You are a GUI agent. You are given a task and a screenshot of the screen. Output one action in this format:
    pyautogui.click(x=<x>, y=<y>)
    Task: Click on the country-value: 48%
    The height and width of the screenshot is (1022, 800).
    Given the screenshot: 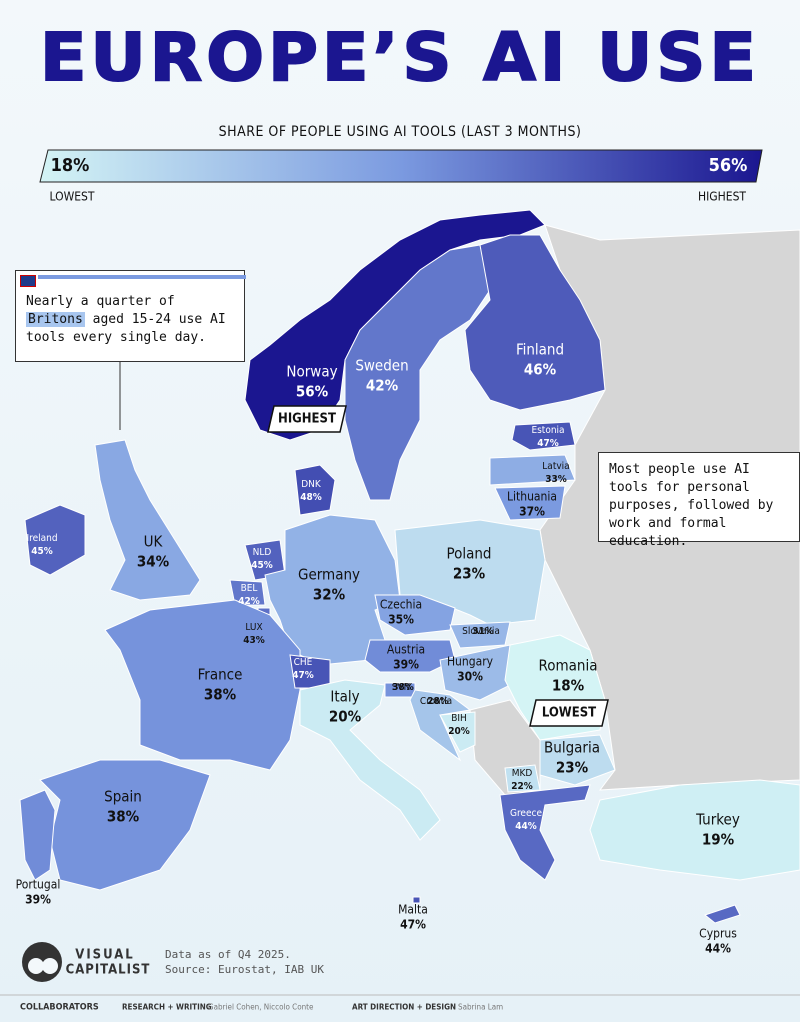 What is the action you would take?
    pyautogui.click(x=311, y=497)
    